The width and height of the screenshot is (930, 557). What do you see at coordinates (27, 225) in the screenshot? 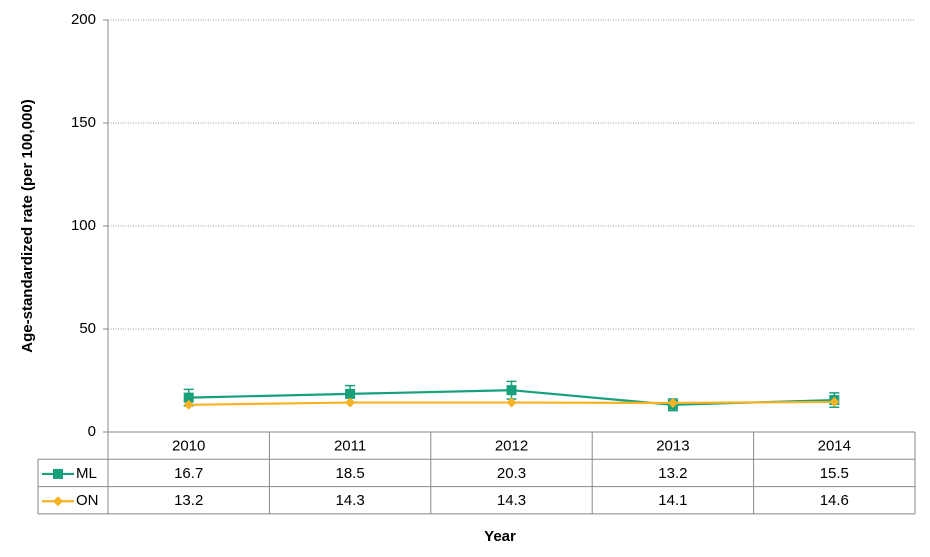
I see `y-axis-title: Age-standardized rate (per 100,000)` at bounding box center [27, 225].